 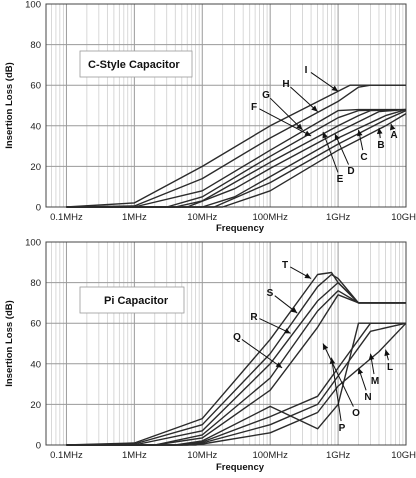 I want to click on curve-label-R: R, so click(x=254, y=317).